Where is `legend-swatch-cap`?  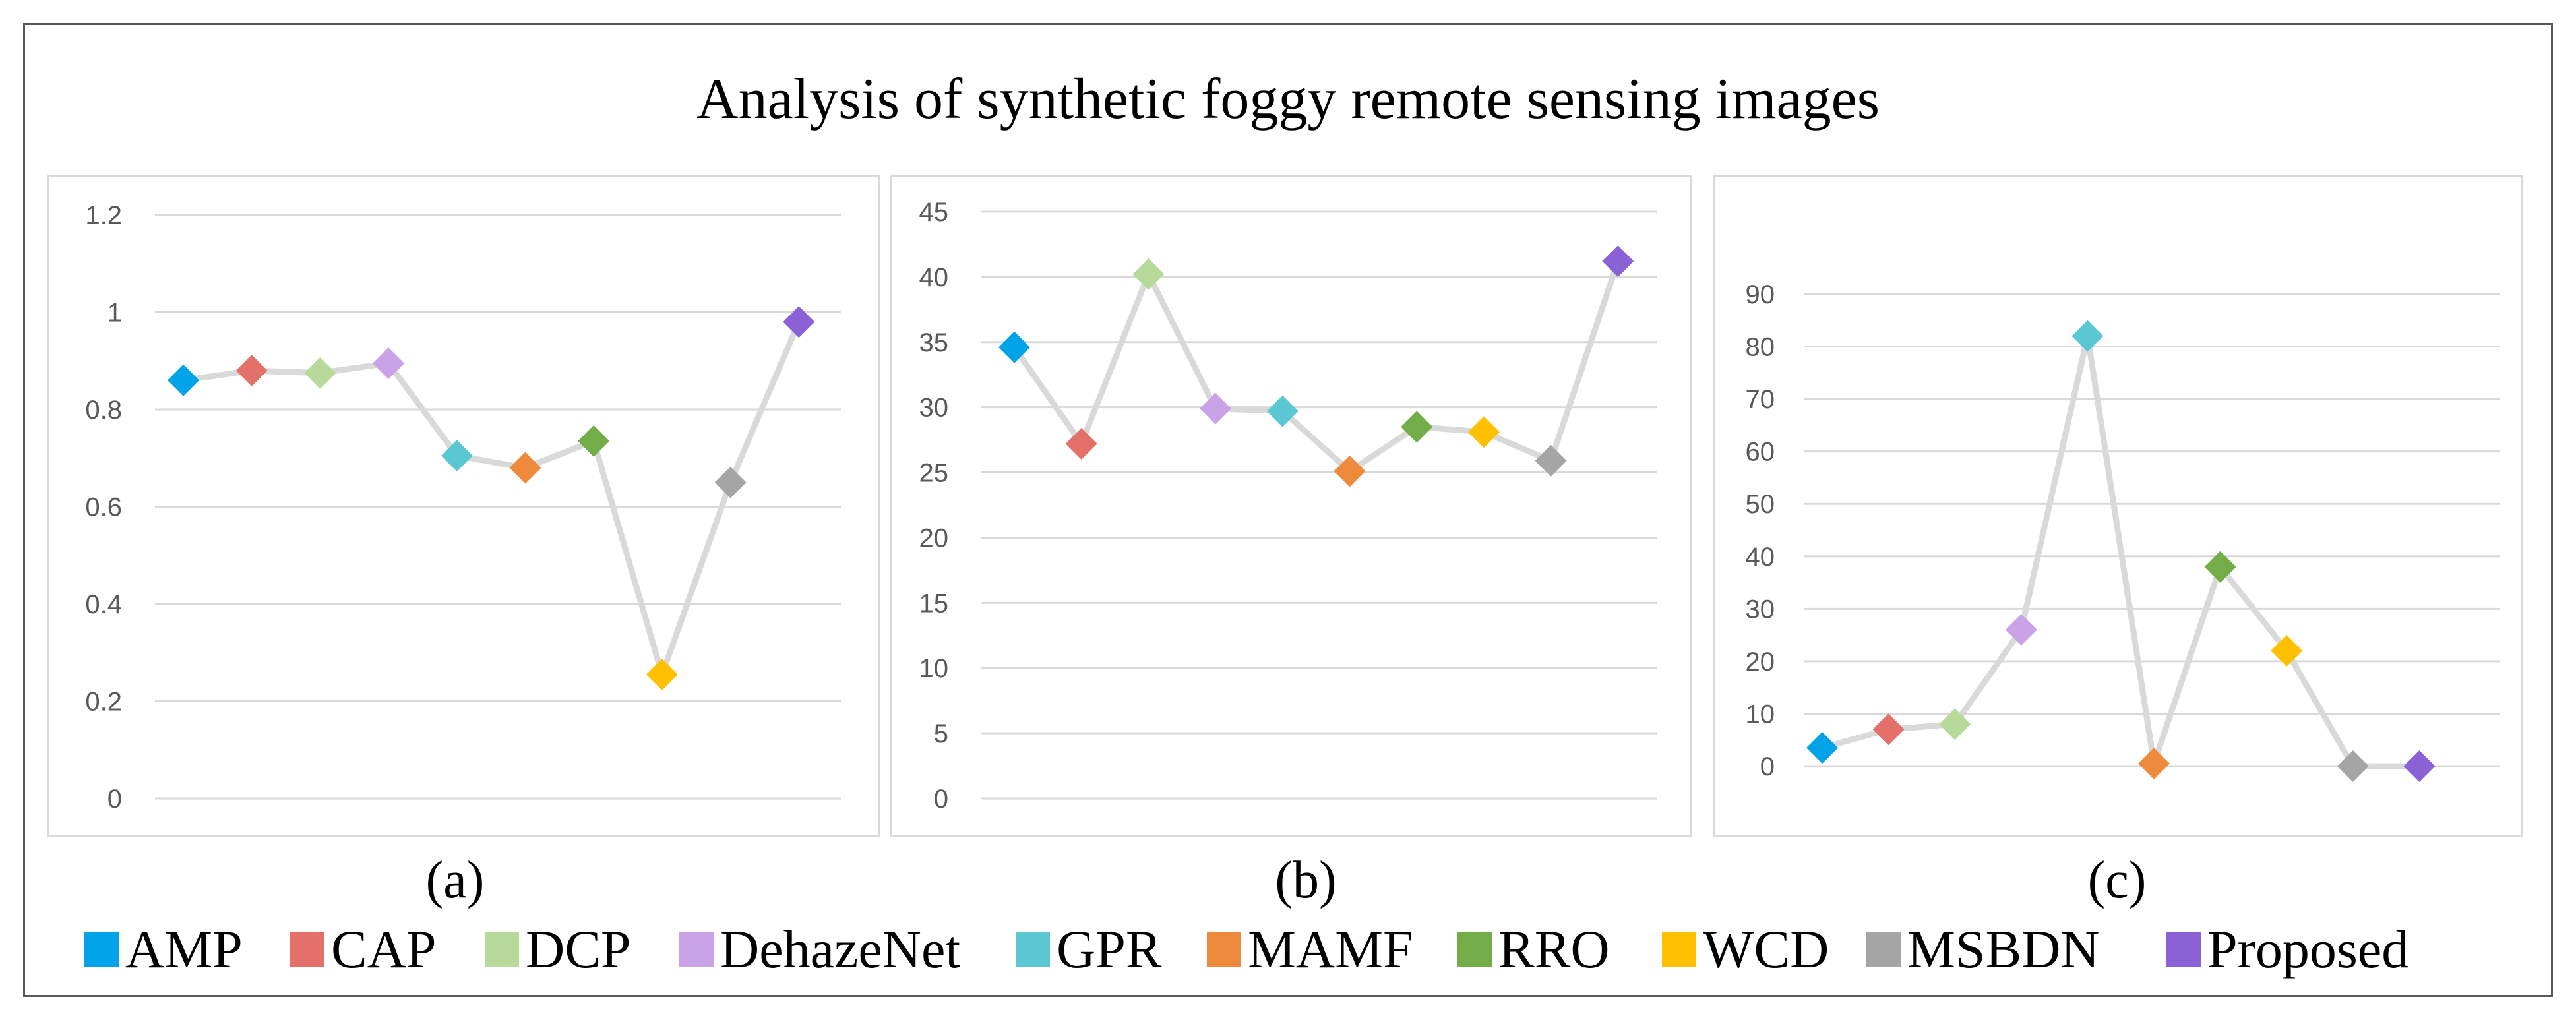 legend-swatch-cap is located at coordinates (307, 949).